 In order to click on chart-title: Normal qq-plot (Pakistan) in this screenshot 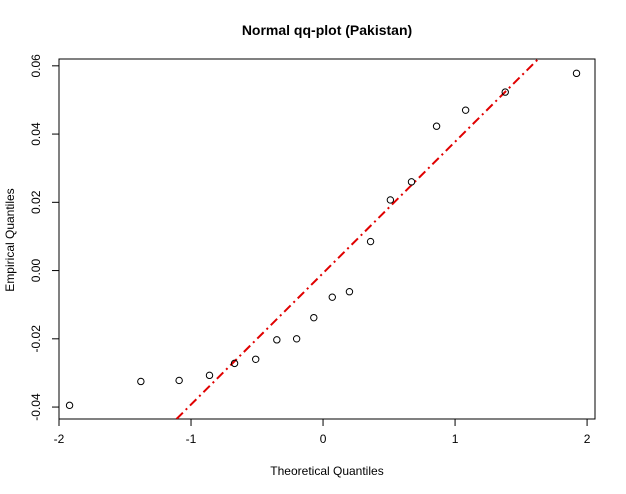, I will do `click(327, 30)`.